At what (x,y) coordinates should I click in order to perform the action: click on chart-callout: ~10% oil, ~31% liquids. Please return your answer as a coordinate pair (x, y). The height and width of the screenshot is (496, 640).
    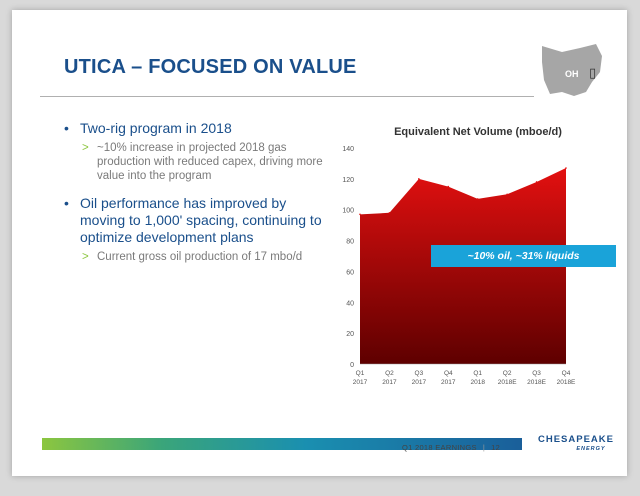
    Looking at the image, I should click on (523, 256).